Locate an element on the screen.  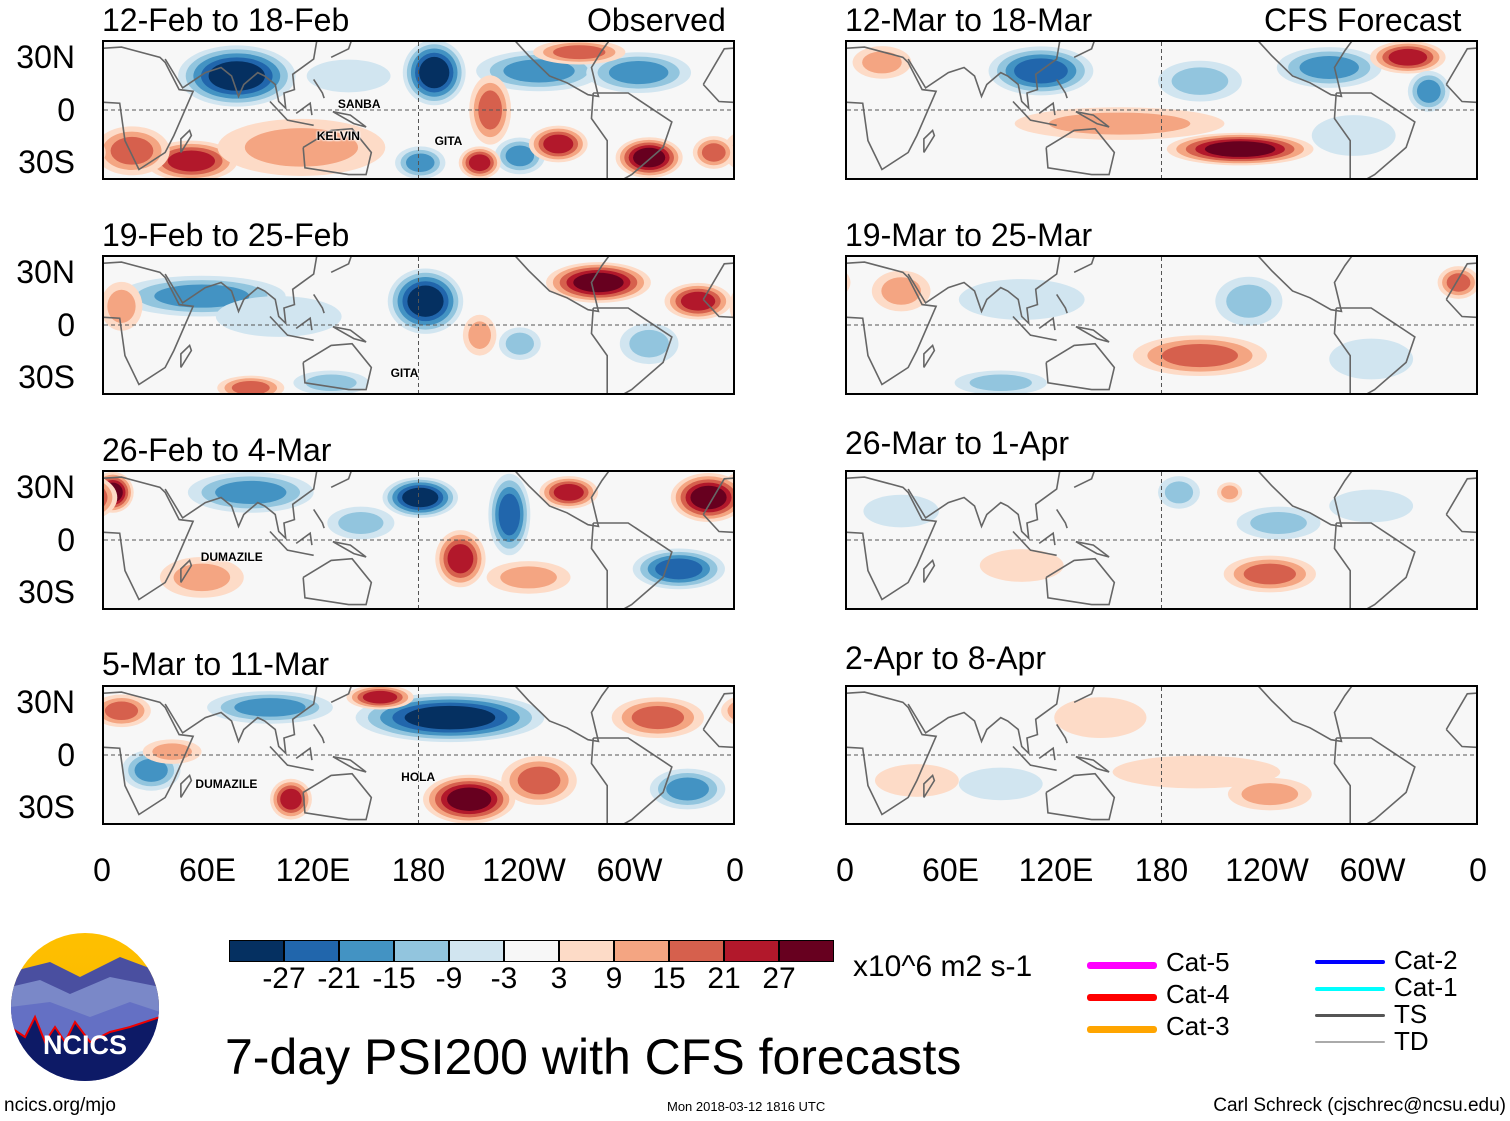
storm-label: SANBA is located at coordinates (359, 104).